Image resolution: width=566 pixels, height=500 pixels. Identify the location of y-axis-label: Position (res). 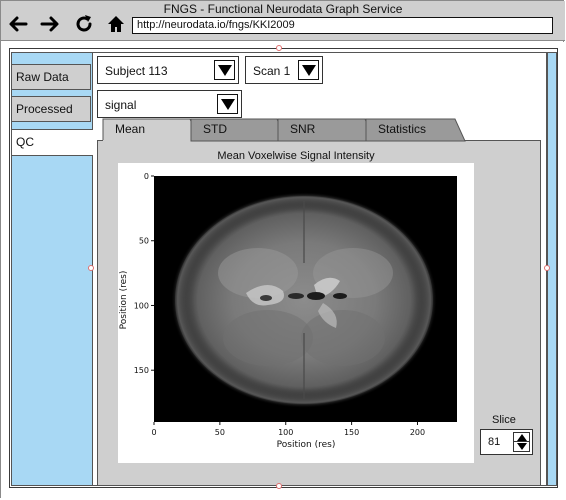
(124, 300).